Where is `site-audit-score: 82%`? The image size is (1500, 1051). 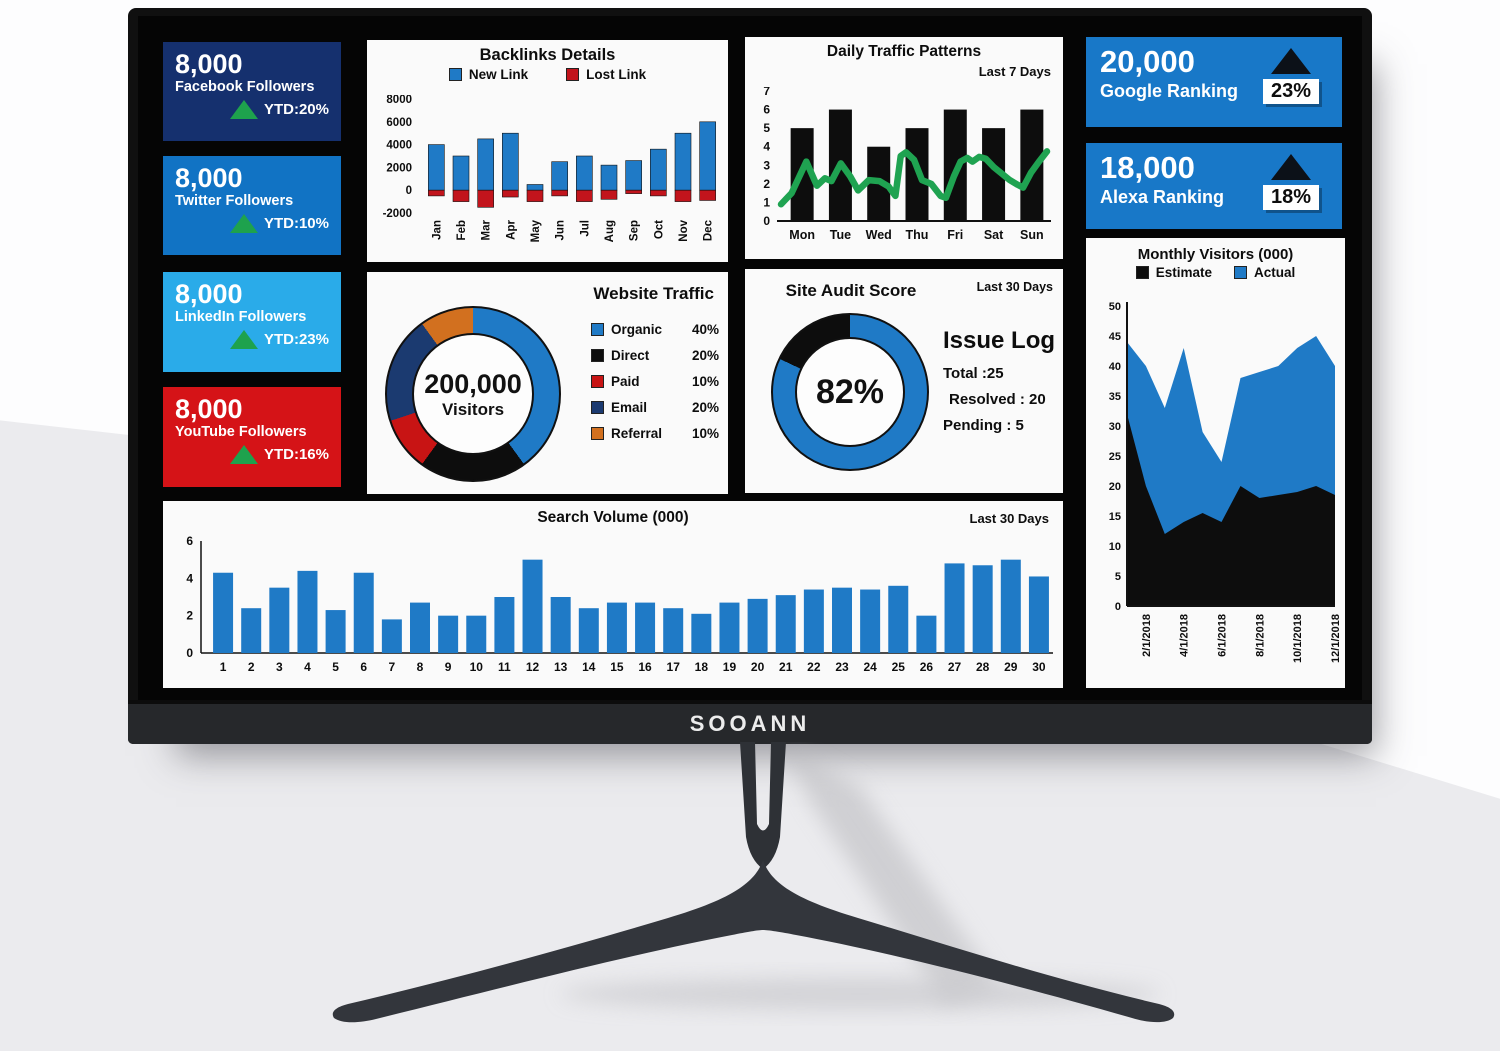
site-audit-score: 82% is located at coordinates (850, 391).